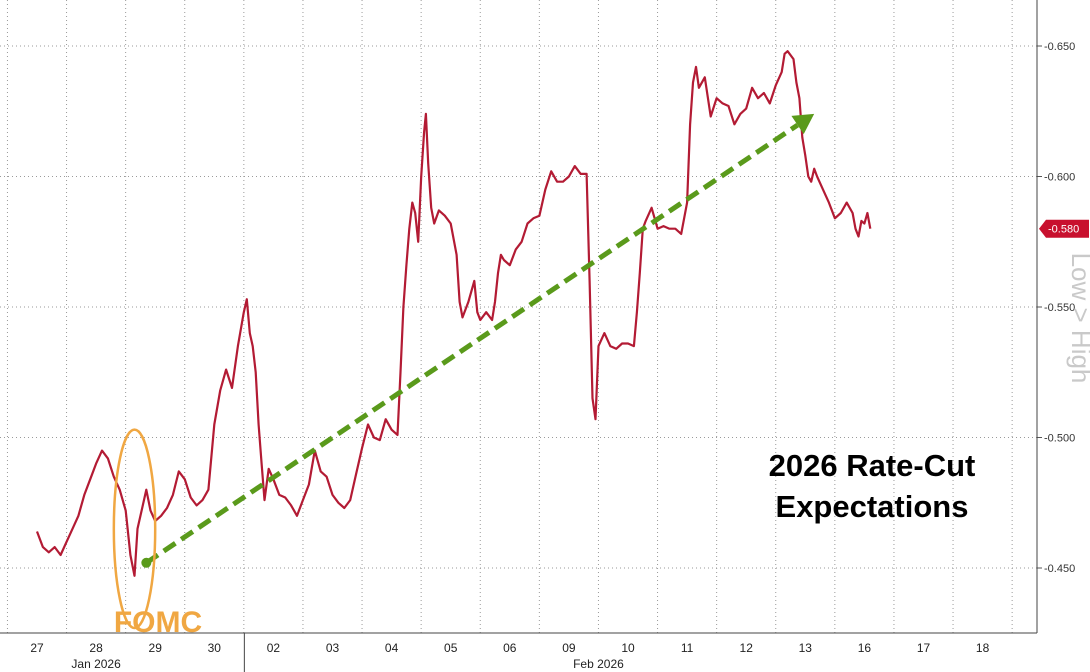 This screenshot has height=672, width=1090. What do you see at coordinates (687, 648) in the screenshot?
I see `x-tick-label: 11` at bounding box center [687, 648].